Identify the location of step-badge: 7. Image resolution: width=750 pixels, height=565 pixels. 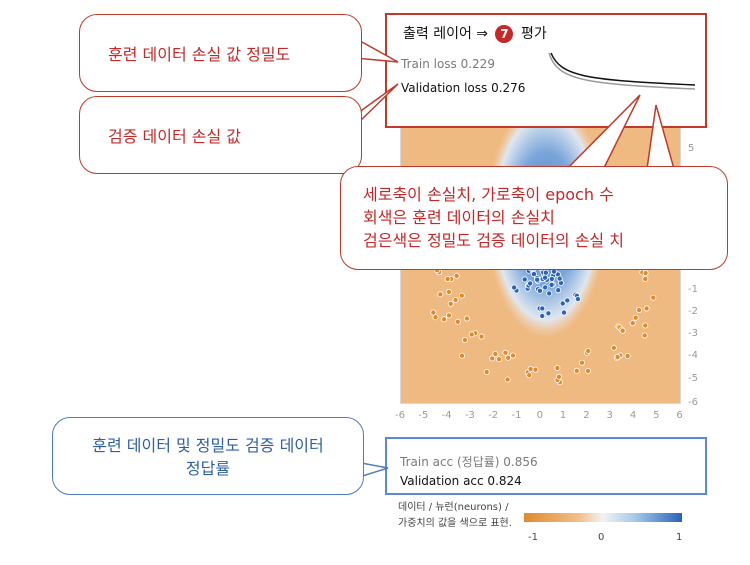
(504, 34).